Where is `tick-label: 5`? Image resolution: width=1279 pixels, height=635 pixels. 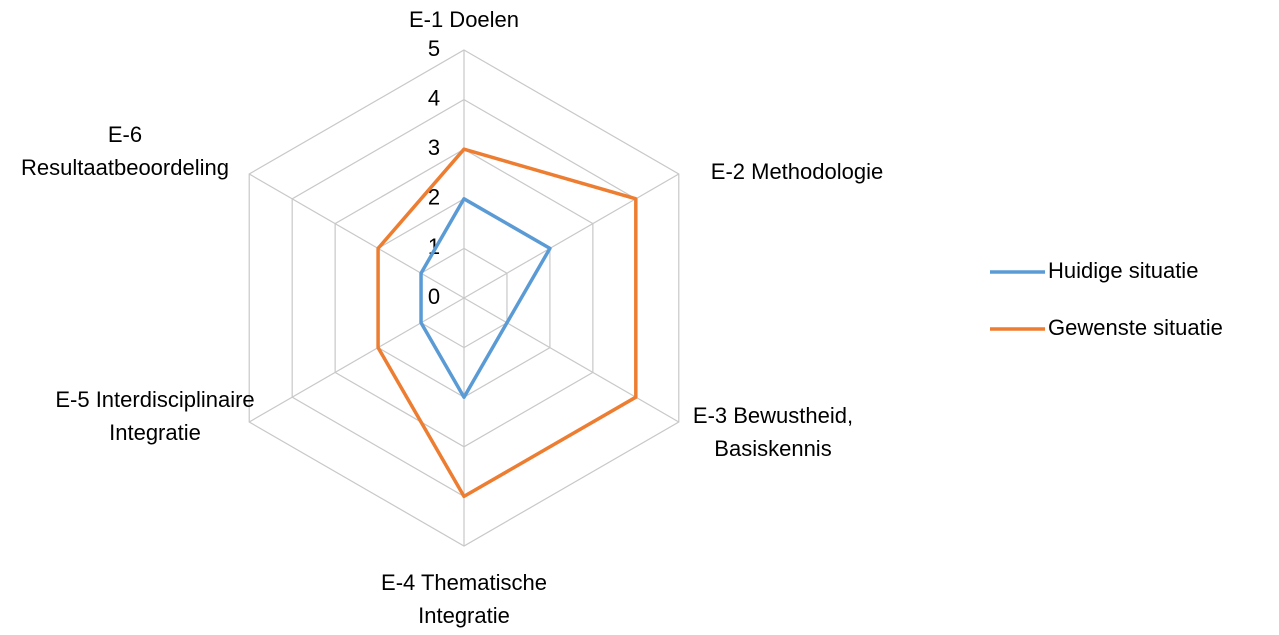
tick-label: 5 is located at coordinates (434, 48).